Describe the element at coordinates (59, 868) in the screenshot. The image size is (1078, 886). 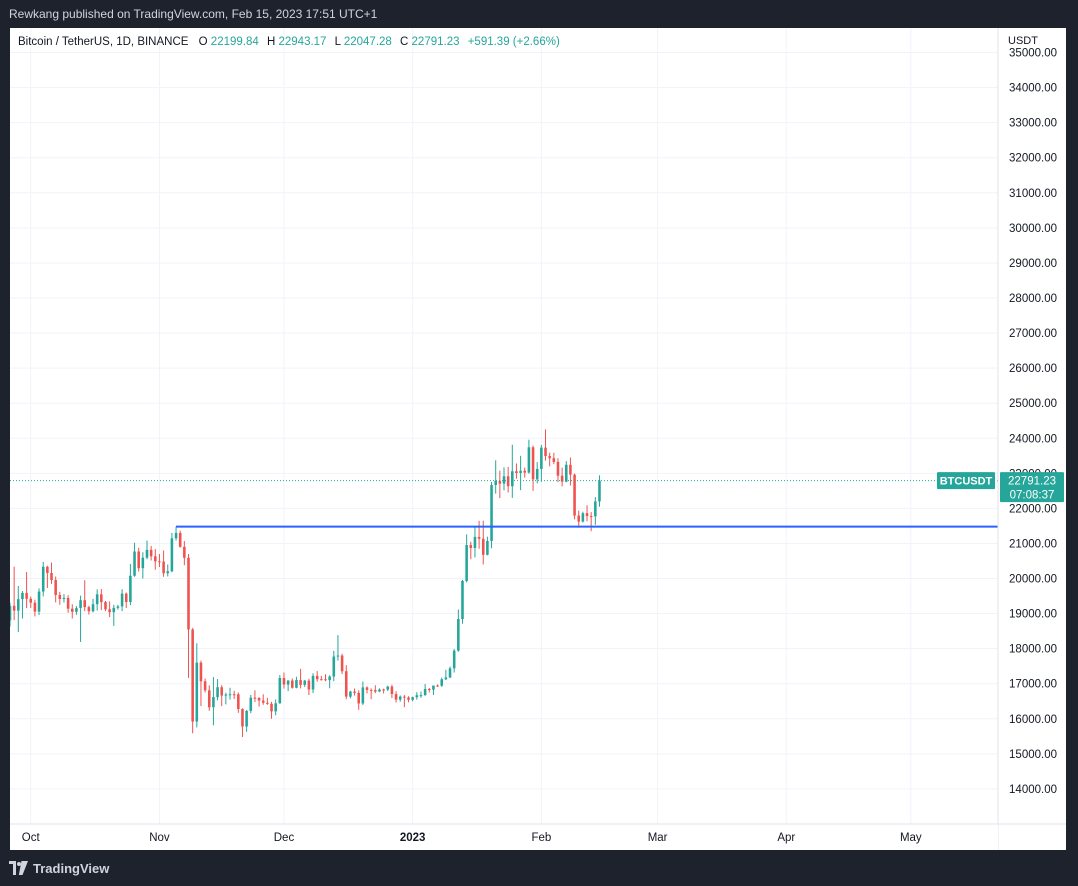
I see `tradingview-logo: TradingView` at that location.